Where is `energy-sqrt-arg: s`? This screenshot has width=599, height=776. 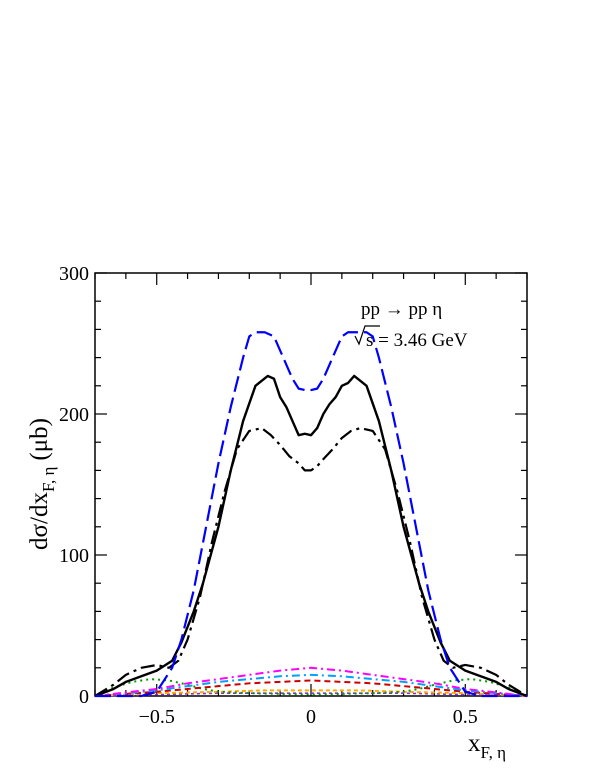 energy-sqrt-arg: s is located at coordinates (369, 340).